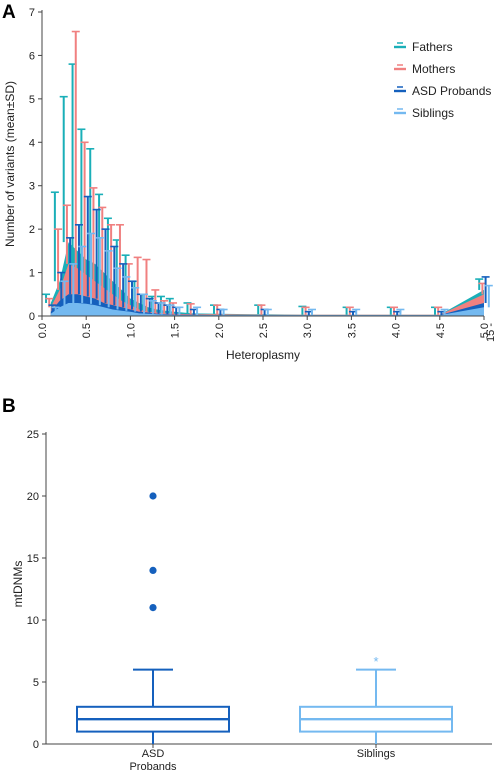 This screenshot has height=773, width=498. Describe the element at coordinates (131, 330) in the screenshot. I see `panel-a-x-tick-label: 1.0` at that location.